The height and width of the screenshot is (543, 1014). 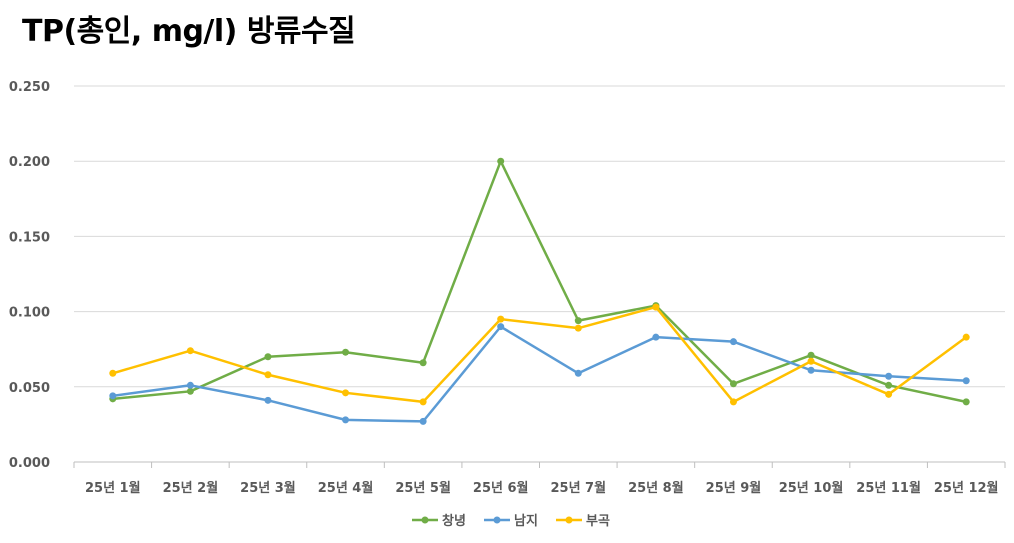 I want to click on x-tick-label: 25년 2월, so click(x=191, y=488).